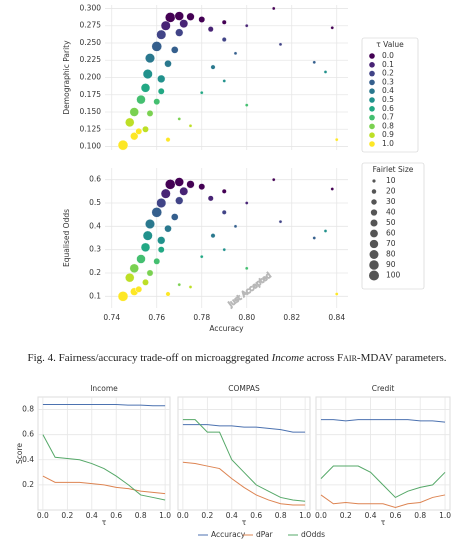  I want to click on x-tick-label: 0.0, so click(321, 515).